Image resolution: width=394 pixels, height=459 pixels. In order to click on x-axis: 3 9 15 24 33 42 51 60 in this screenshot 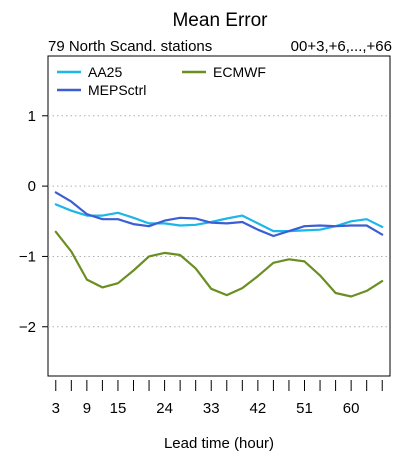, I will do `click(217, 398)`.